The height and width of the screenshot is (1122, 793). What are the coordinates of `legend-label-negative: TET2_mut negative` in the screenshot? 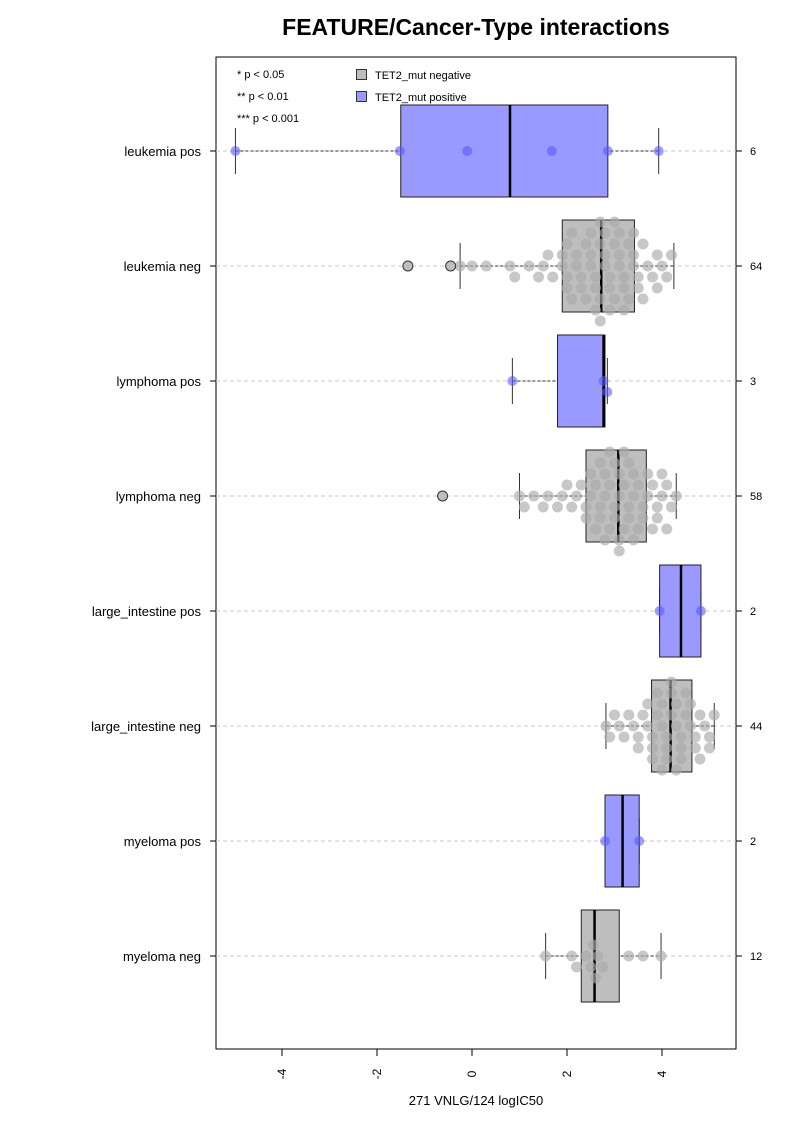 It's located at (423, 76).